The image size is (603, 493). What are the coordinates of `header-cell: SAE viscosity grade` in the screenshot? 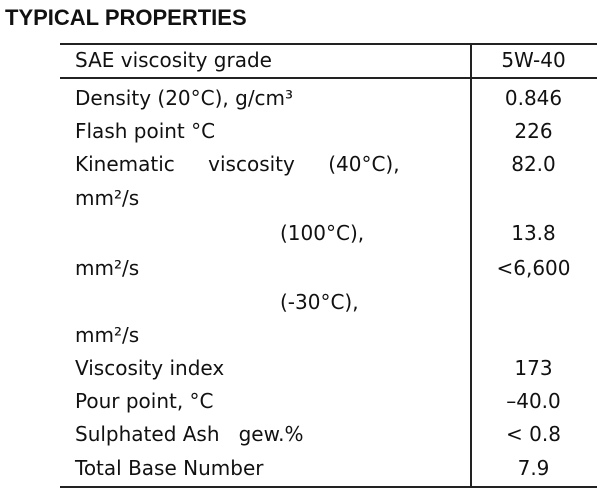 It's located at (173, 60).